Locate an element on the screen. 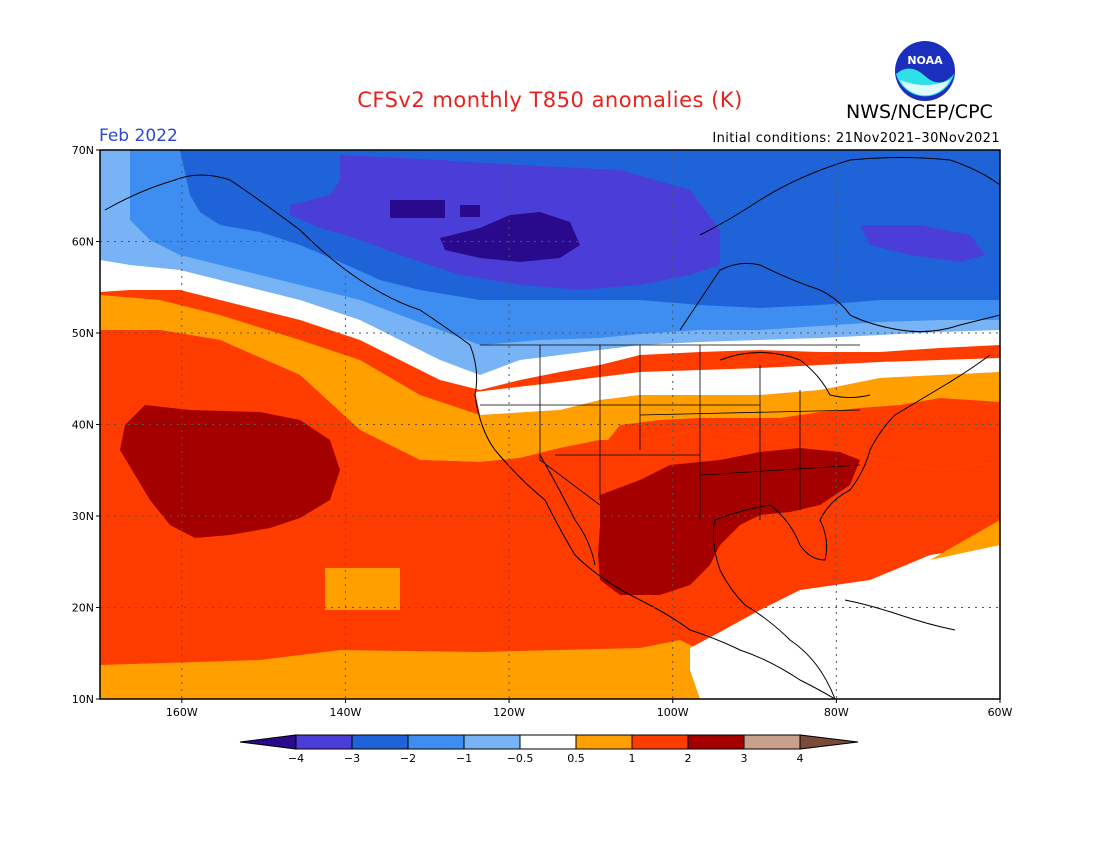  colorbar-label: 2 is located at coordinates (688, 758).